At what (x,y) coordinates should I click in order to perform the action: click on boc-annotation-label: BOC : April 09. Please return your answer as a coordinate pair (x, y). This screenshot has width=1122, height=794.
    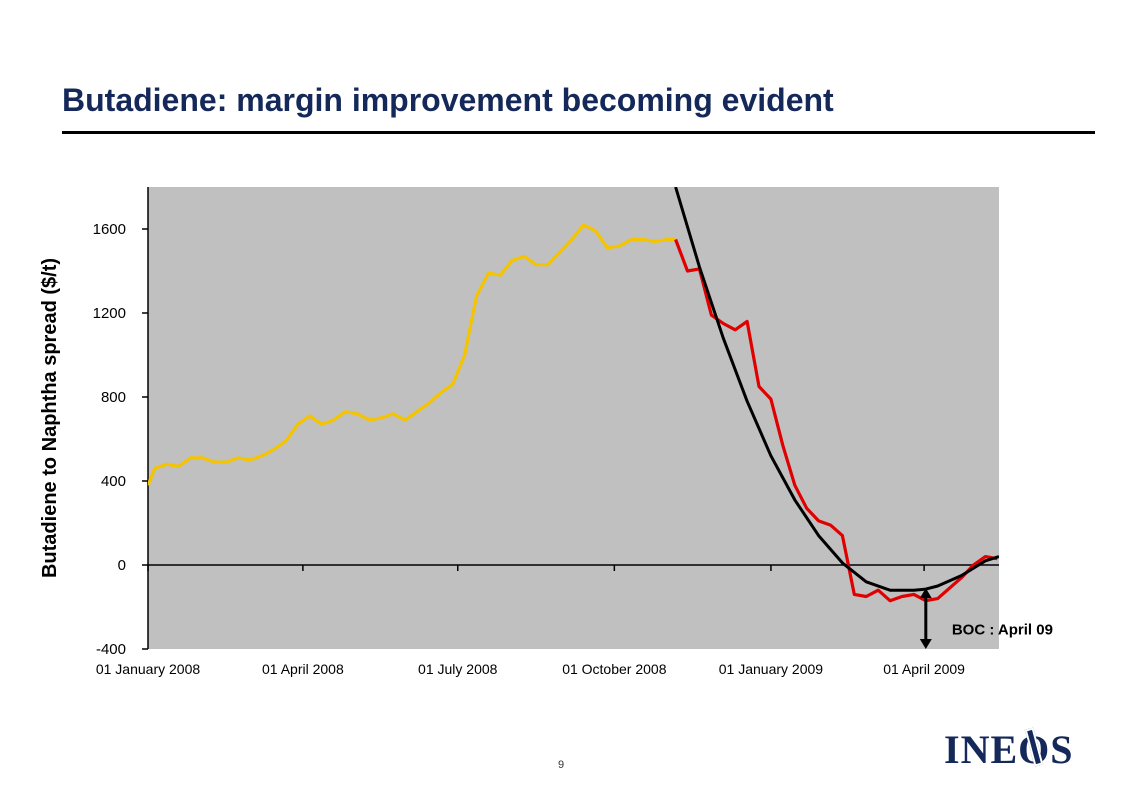
    Looking at the image, I should click on (1002, 629).